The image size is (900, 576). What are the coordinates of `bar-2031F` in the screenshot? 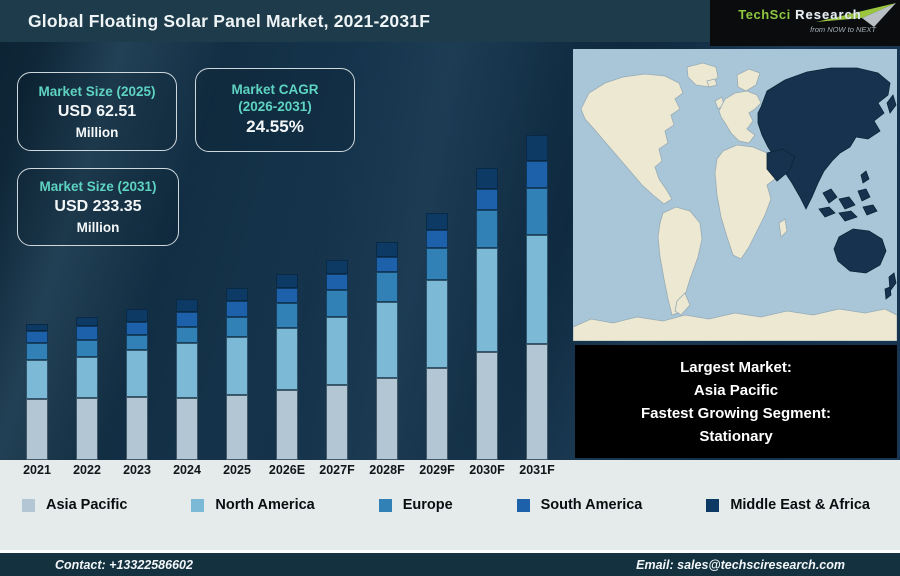 It's located at (537, 297).